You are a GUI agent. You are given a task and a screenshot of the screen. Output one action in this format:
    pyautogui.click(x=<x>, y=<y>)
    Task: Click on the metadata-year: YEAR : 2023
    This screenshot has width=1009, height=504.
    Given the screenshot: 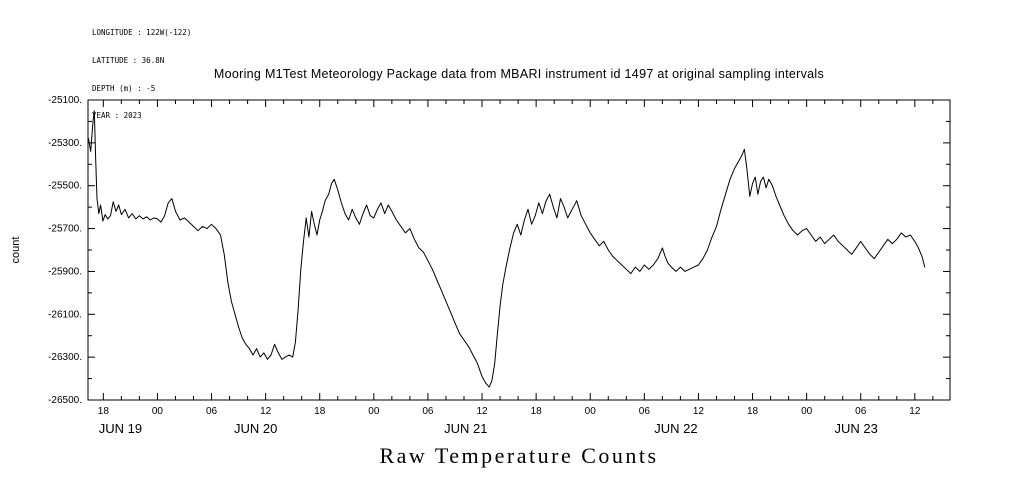 What is the action you would take?
    pyautogui.click(x=117, y=116)
    